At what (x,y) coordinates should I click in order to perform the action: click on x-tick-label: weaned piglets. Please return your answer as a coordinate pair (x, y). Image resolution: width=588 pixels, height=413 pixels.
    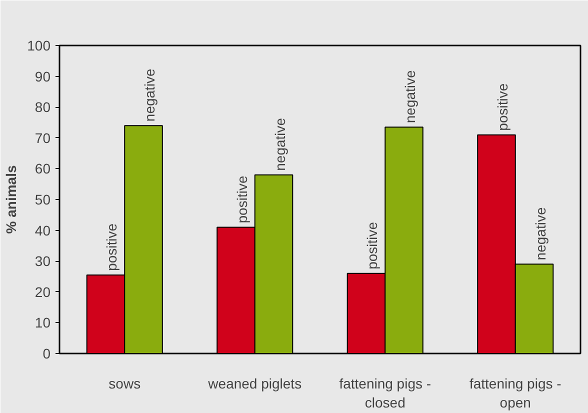
    Looking at the image, I should click on (254, 384).